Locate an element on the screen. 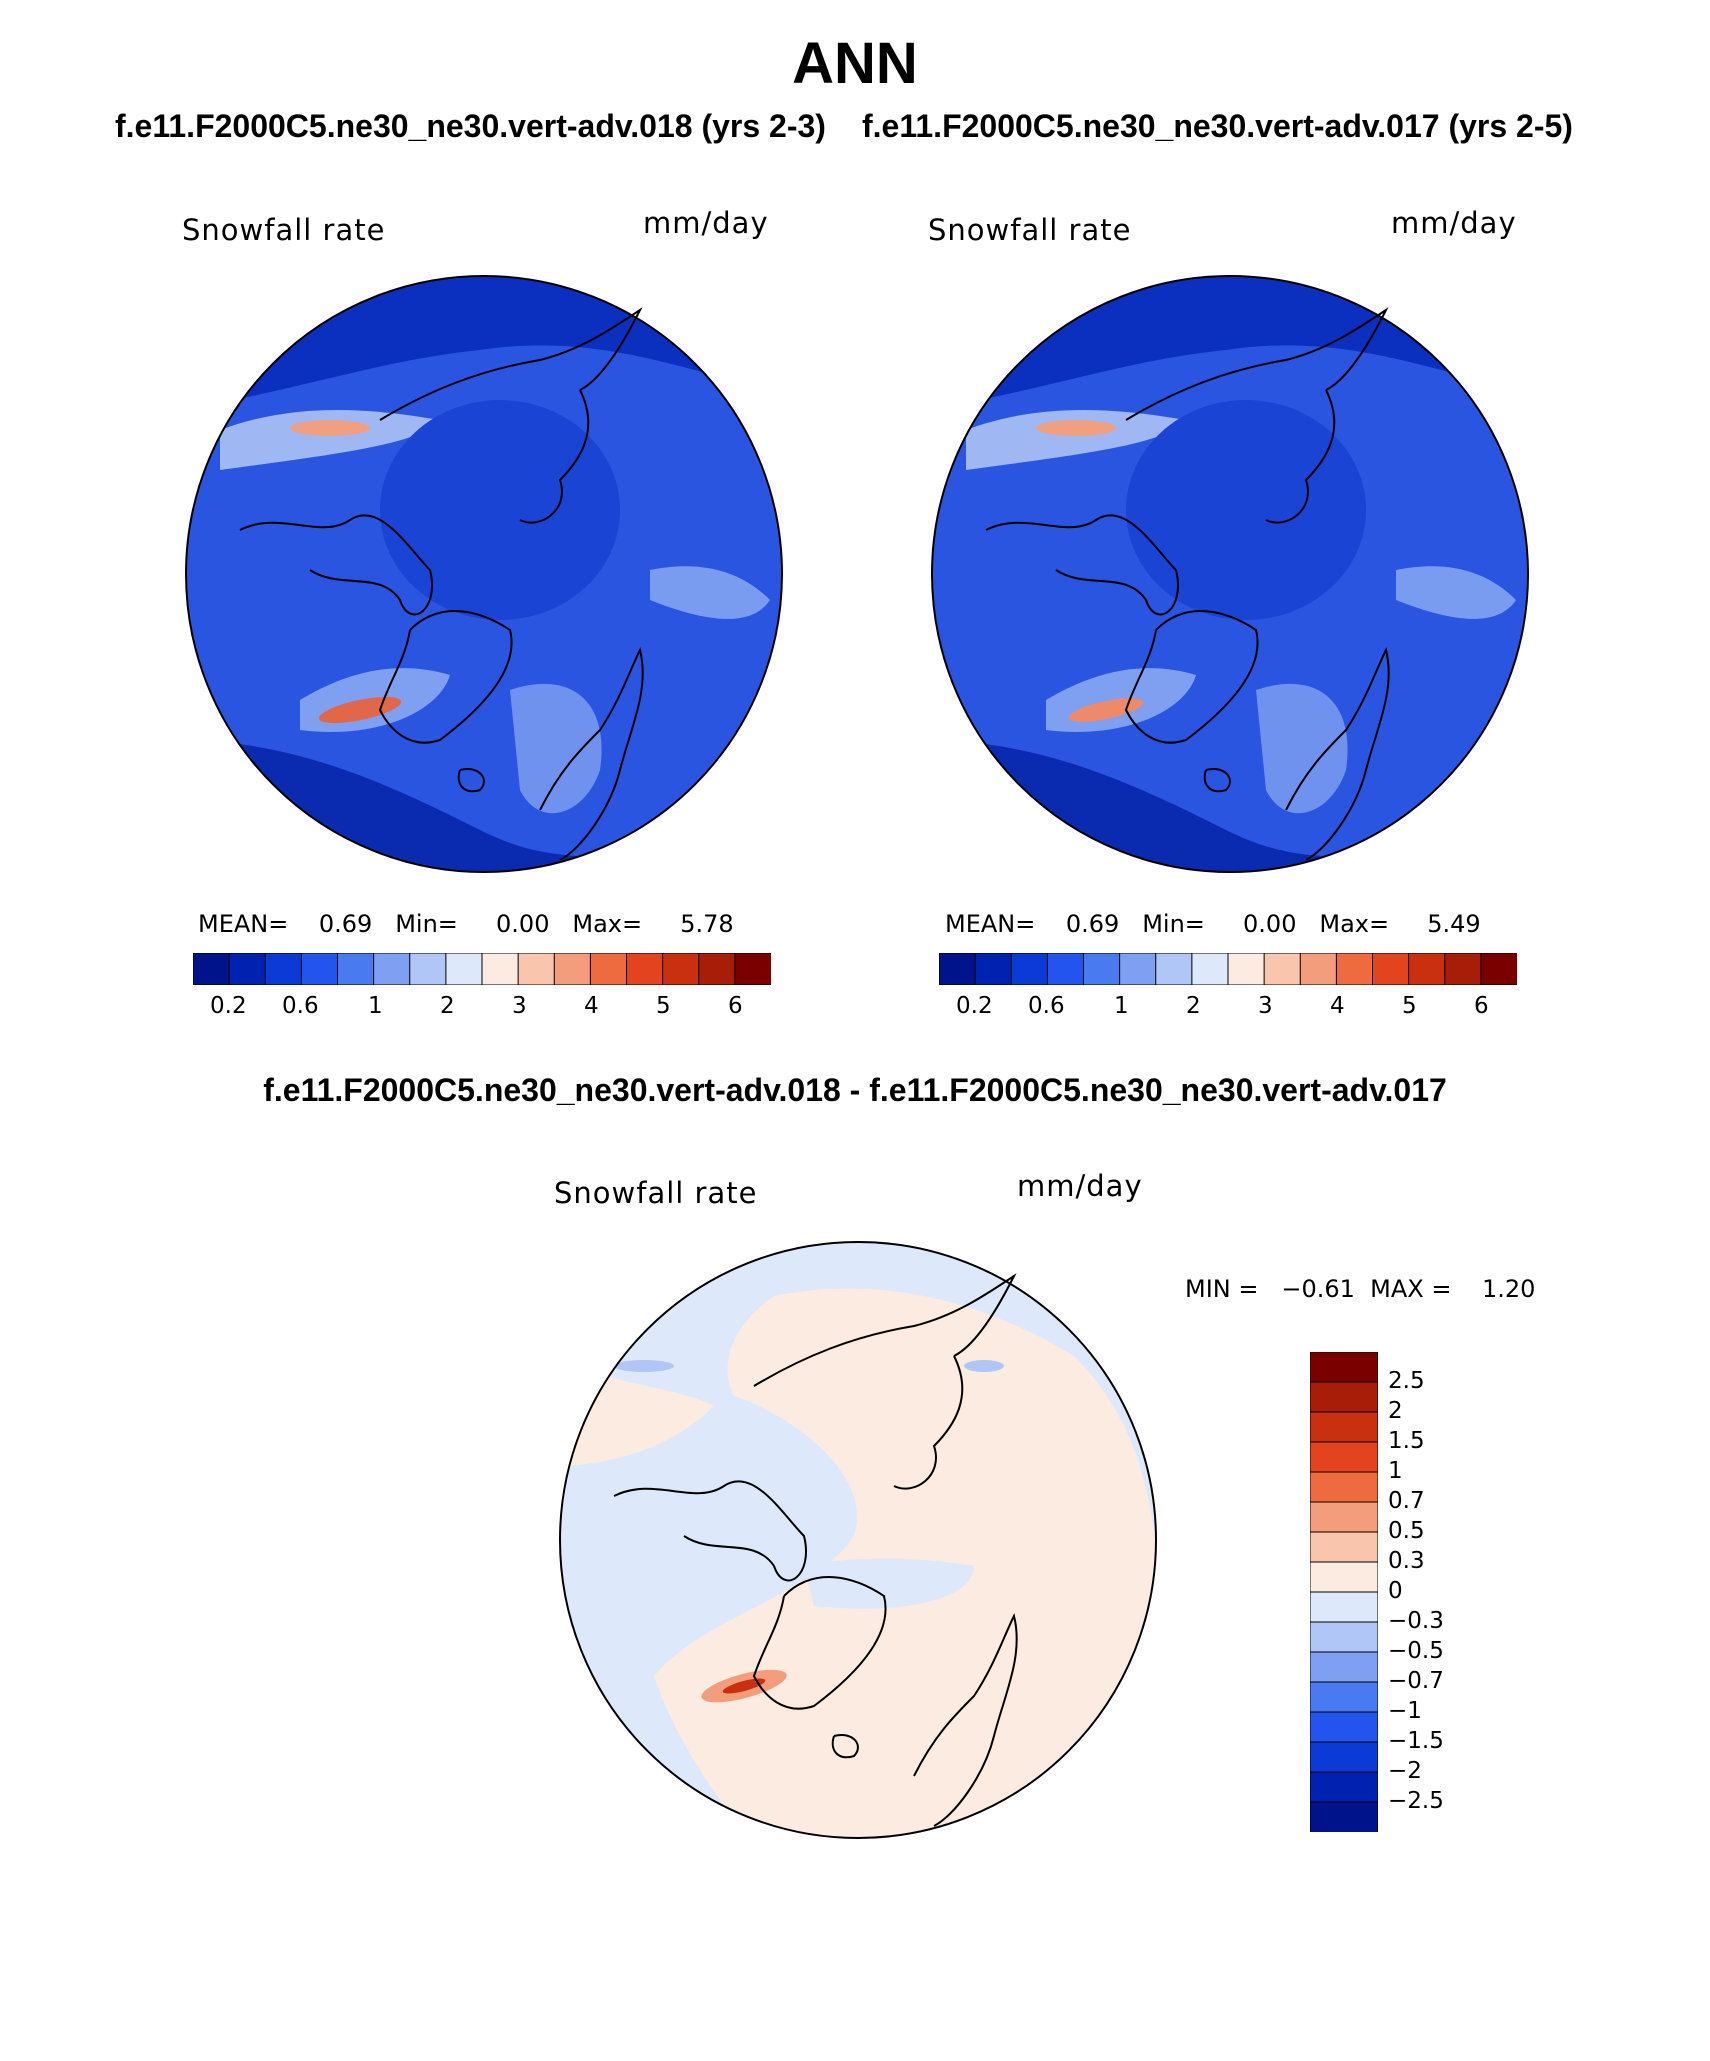 The height and width of the screenshot is (2061, 1710). map2-peak-north is located at coordinates (1076, 428).